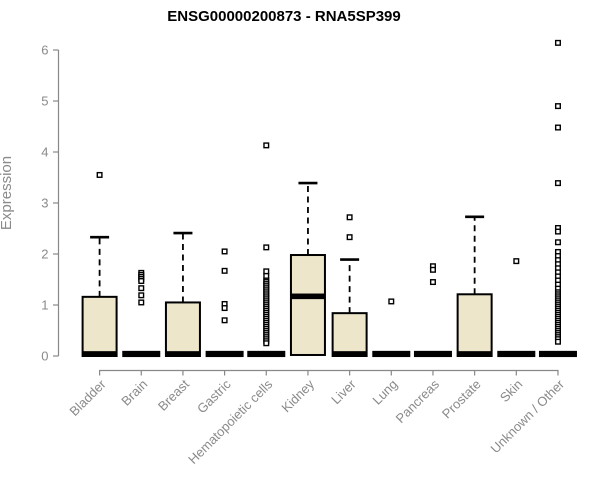  I want to click on chart-title: ENSG00000200873 - RNA5SP399, so click(283, 16).